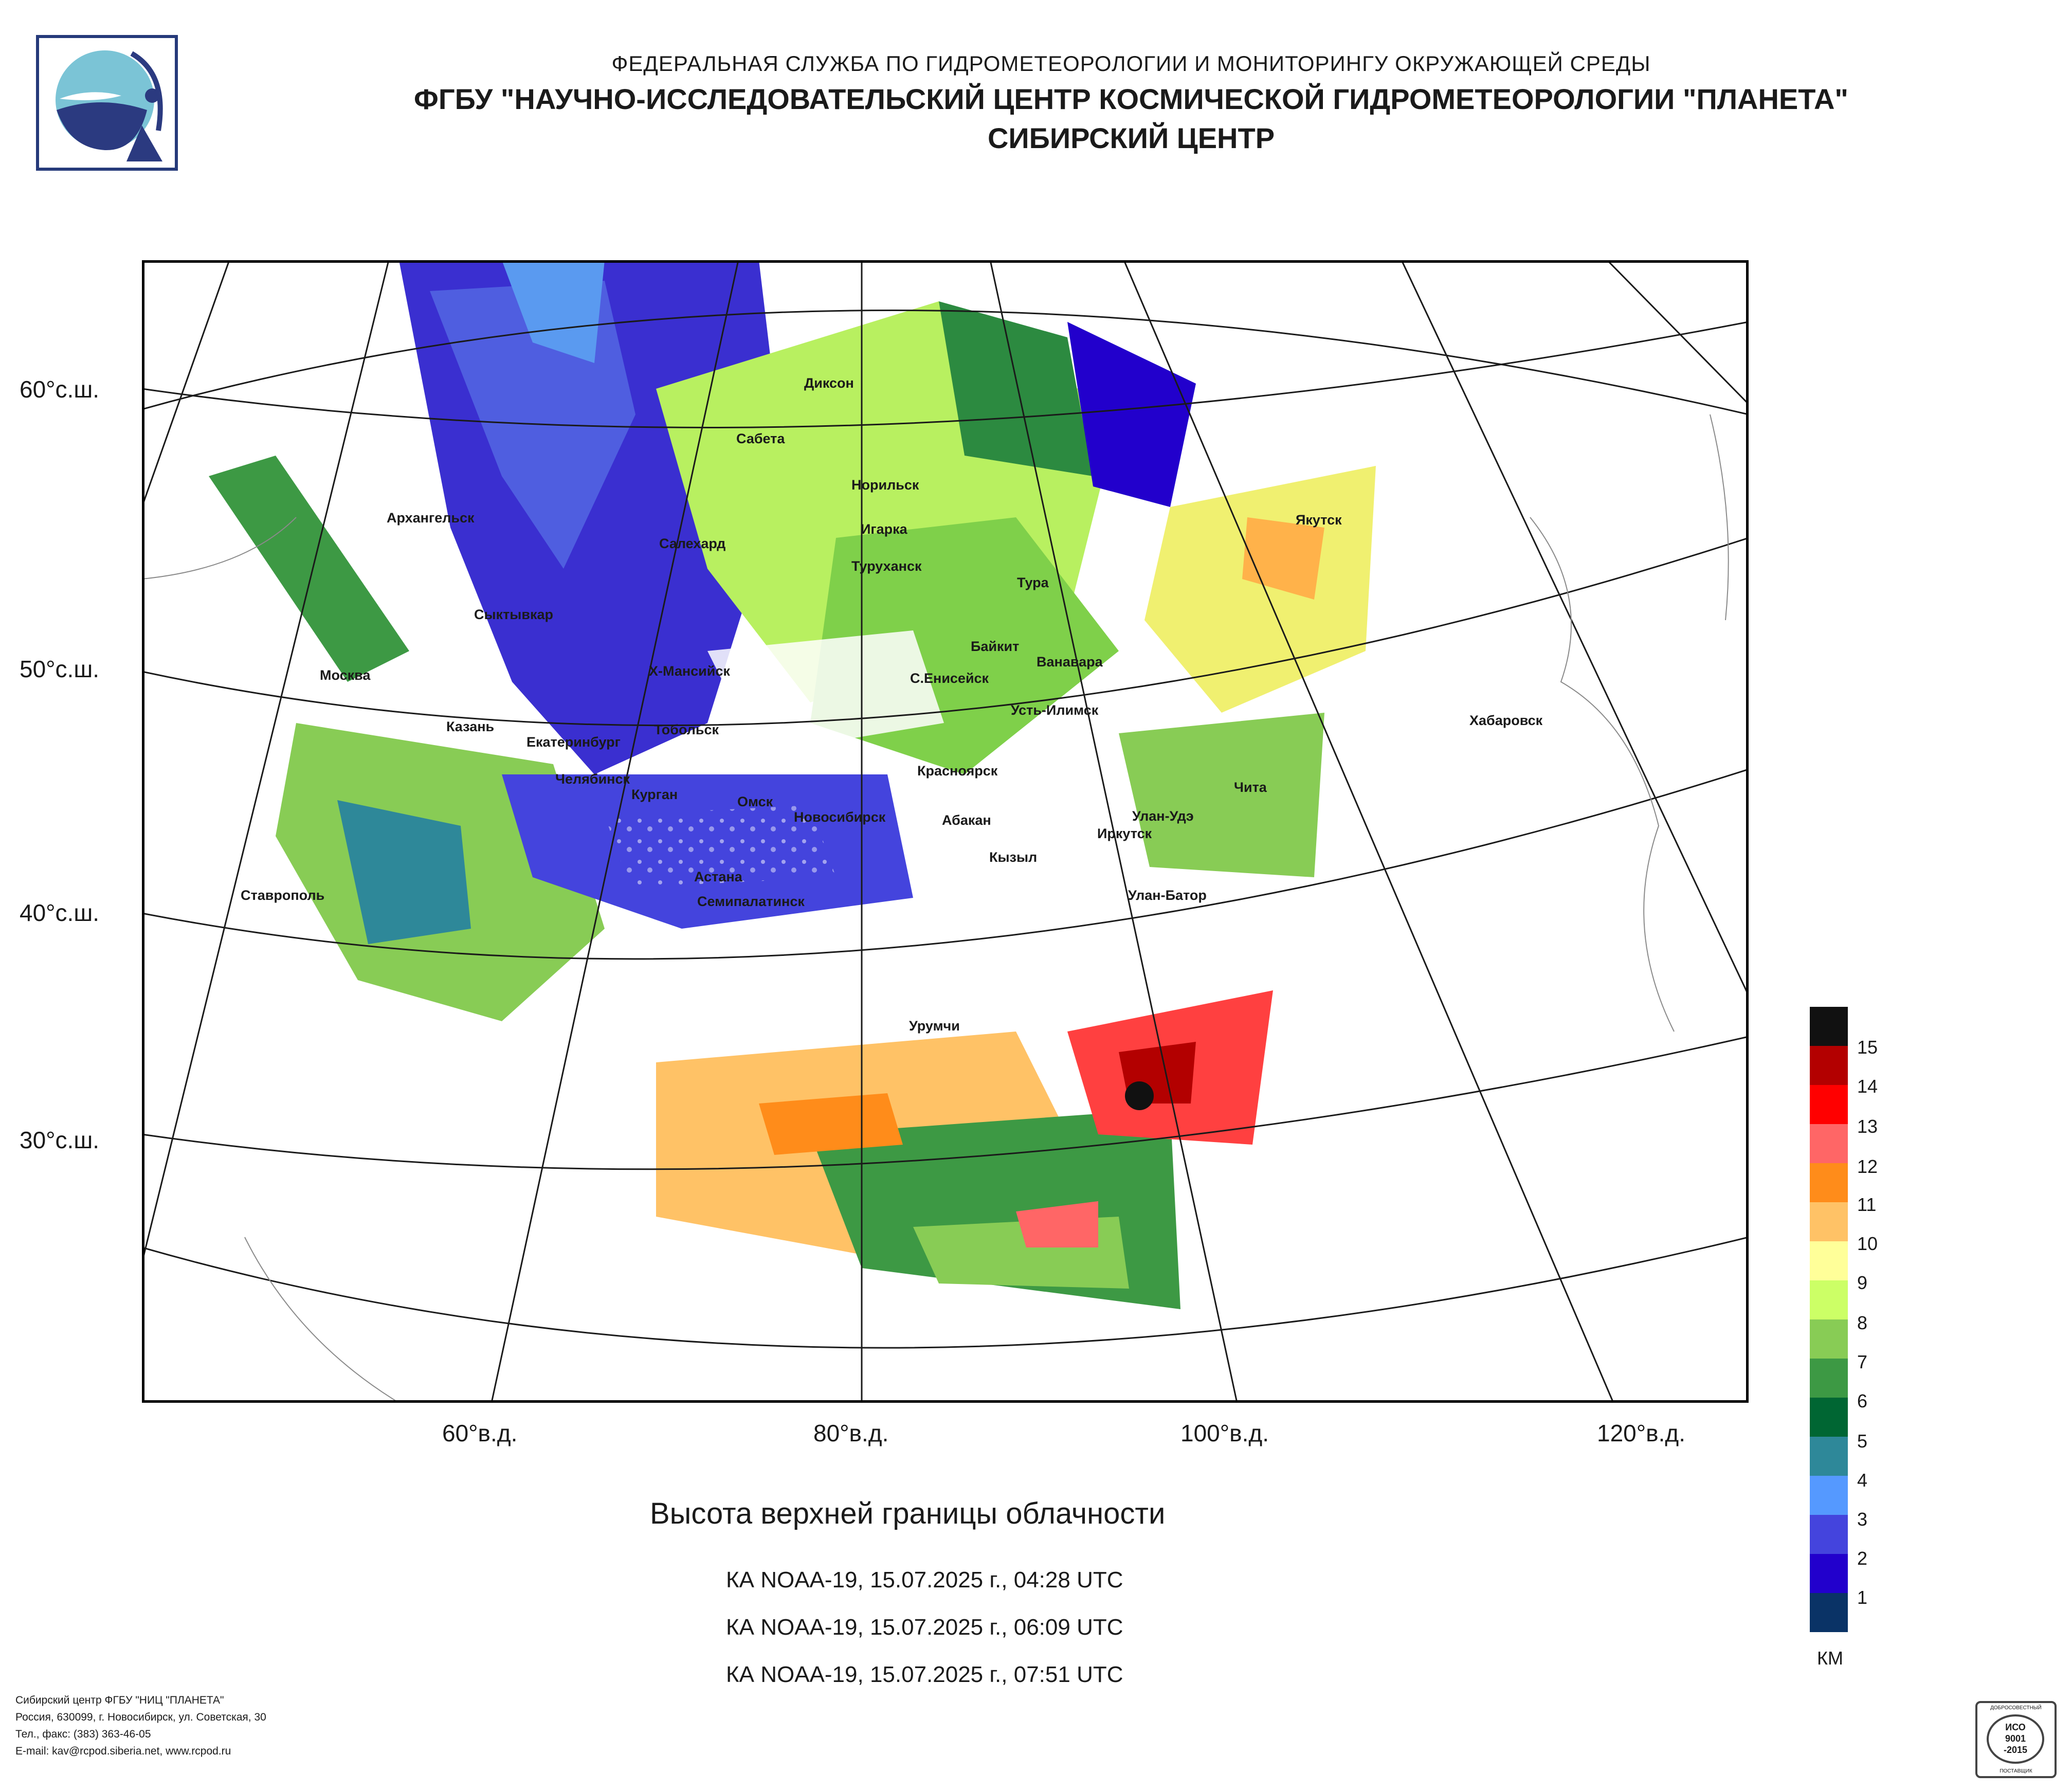 The image size is (2072, 1791). What do you see at coordinates (1862, 1442) in the screenshot?
I see `legend-label: 5` at bounding box center [1862, 1442].